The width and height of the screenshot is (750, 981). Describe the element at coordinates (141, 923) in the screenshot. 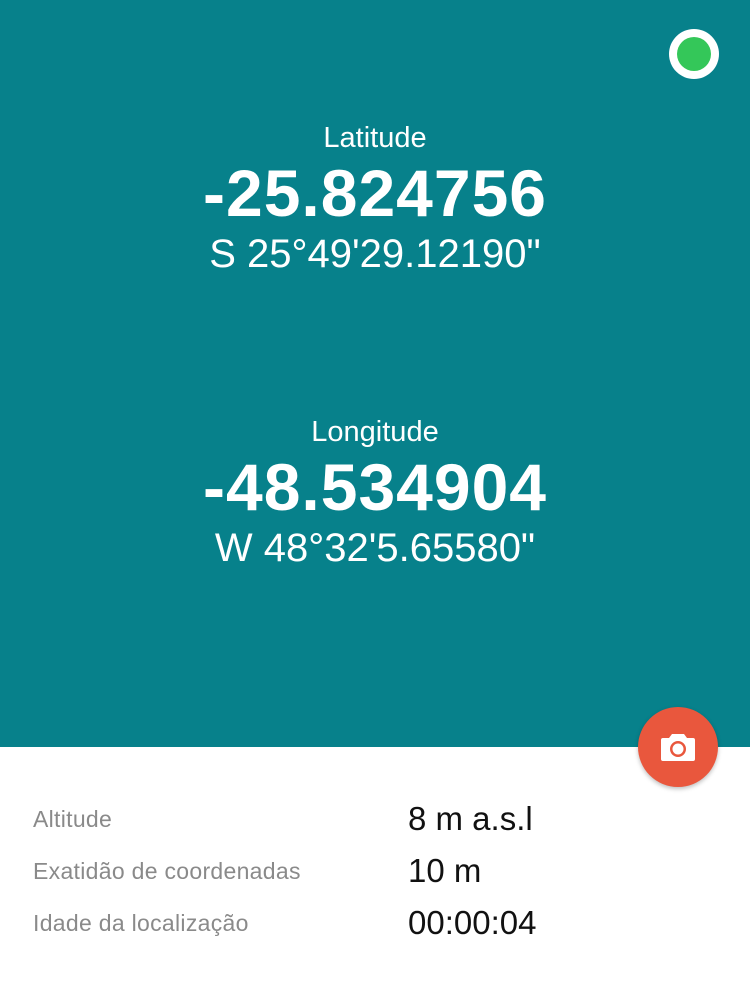

I see `location-age-label: Idade da localização` at that location.